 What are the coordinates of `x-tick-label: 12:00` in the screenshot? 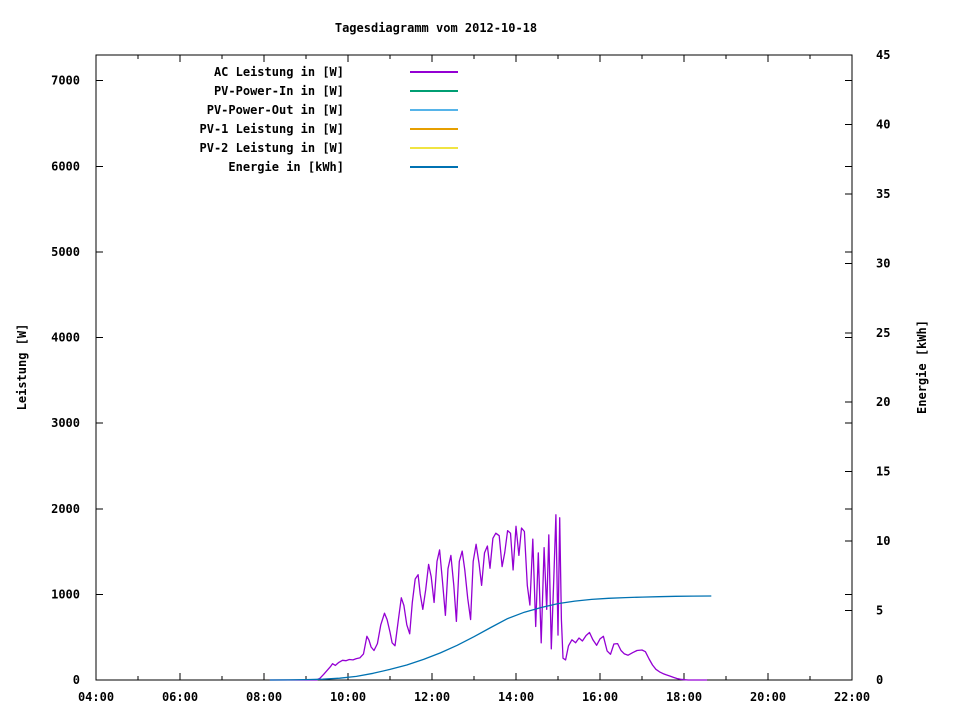 It's located at (432, 697).